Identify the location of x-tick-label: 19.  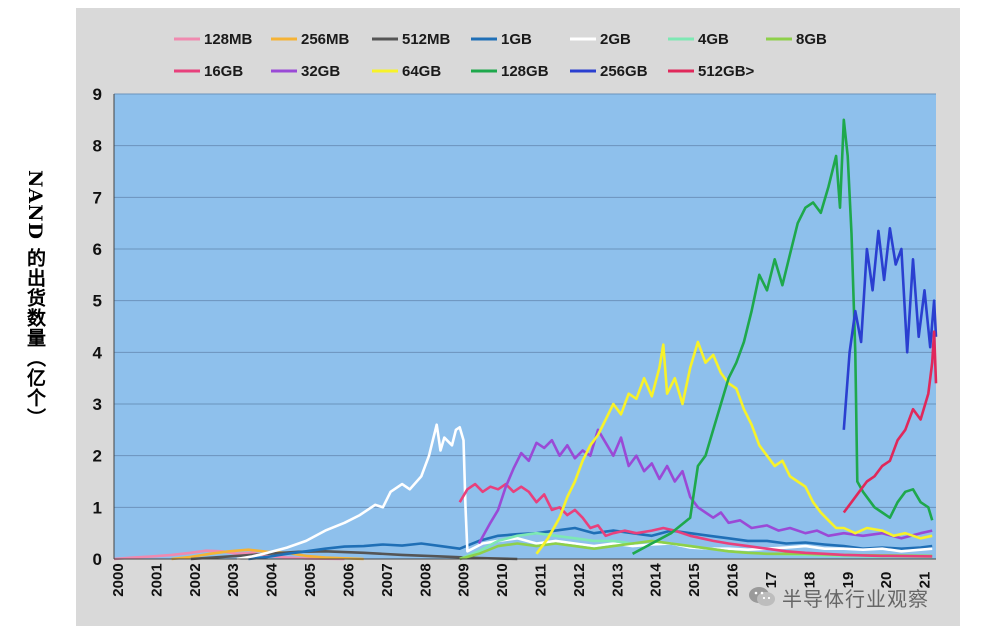
(848, 580).